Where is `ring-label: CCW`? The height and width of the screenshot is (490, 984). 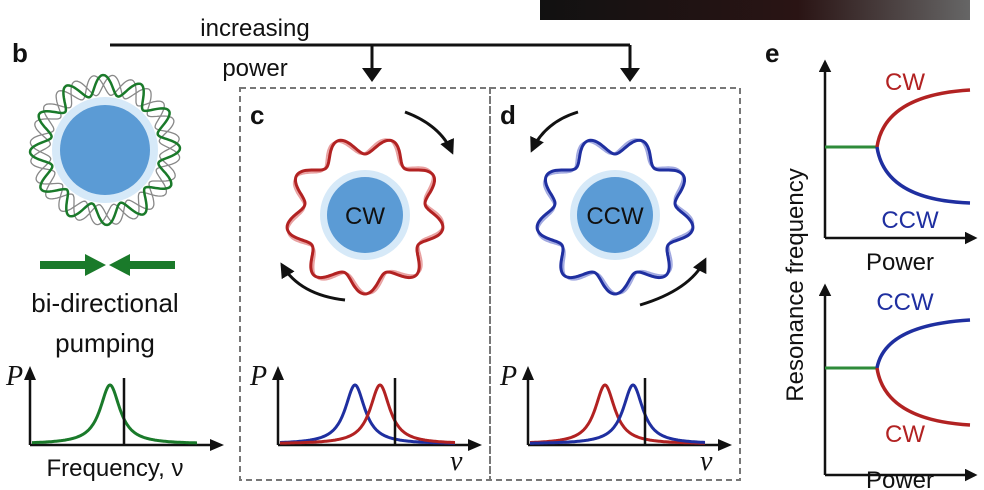
ring-label: CCW is located at coordinates (615, 216).